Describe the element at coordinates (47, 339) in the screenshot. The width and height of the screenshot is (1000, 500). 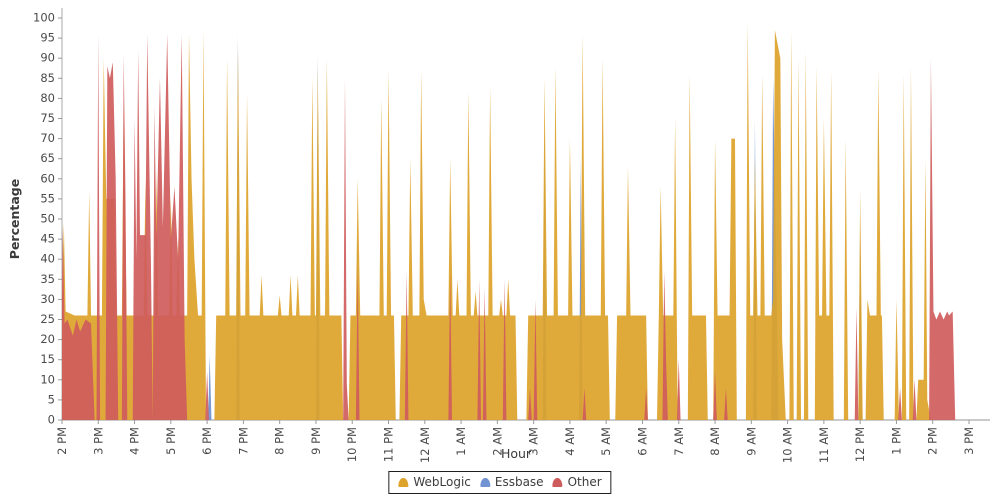
I see `y-tick-label: 20` at that location.